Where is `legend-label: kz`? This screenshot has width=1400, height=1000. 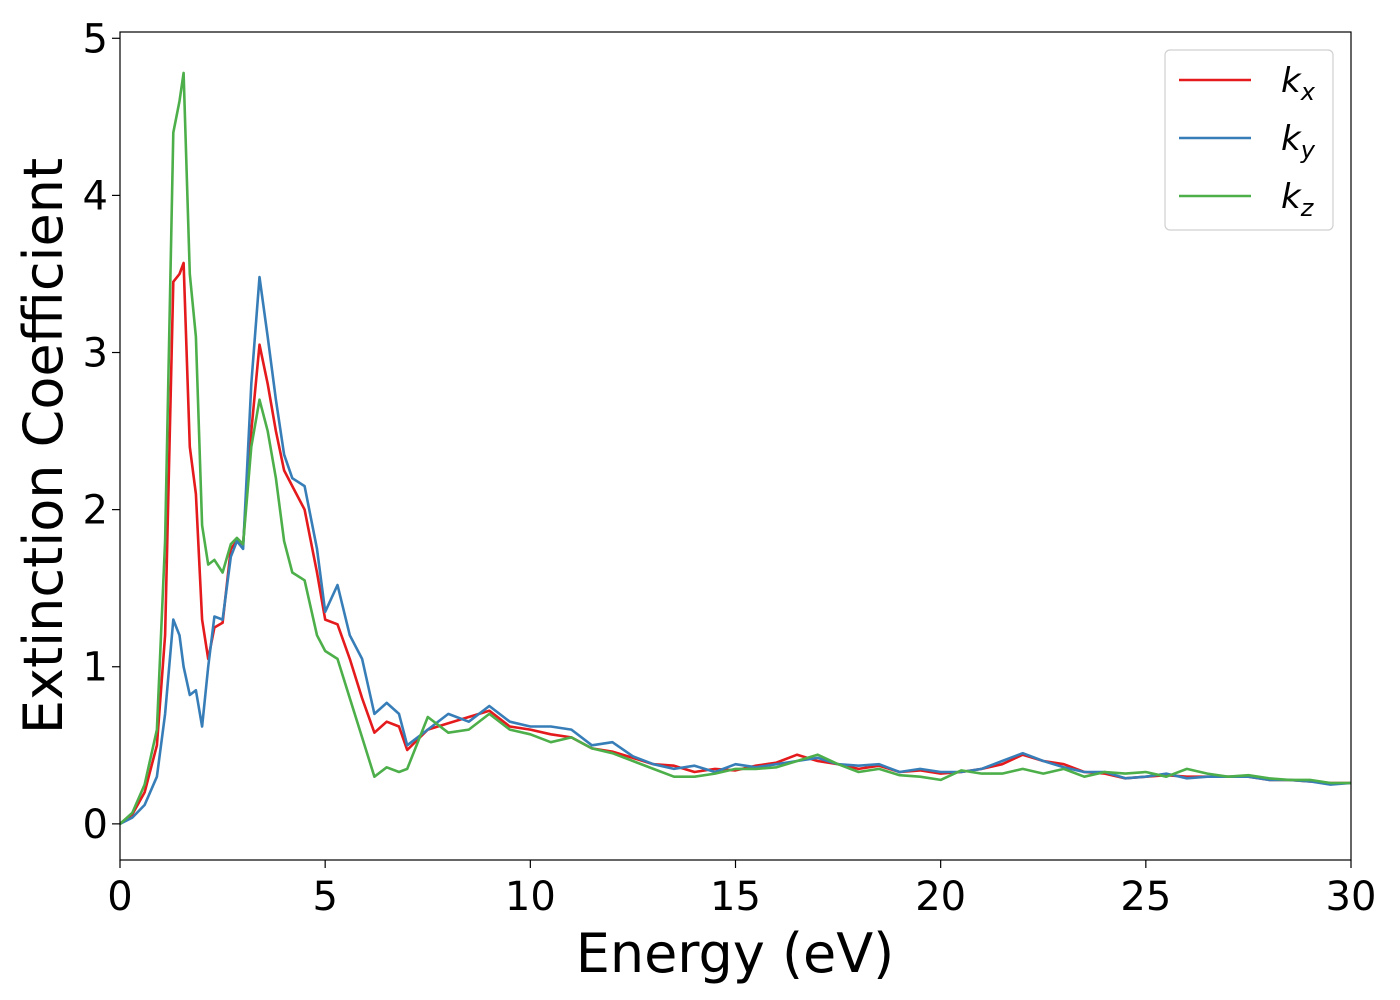 legend-label: kz is located at coordinates (1298, 199).